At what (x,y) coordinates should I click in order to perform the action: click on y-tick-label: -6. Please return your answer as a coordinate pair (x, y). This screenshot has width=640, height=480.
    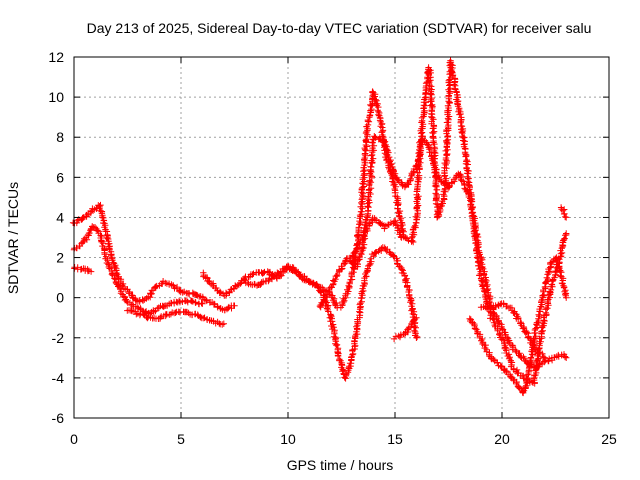
    Looking at the image, I should click on (58, 418).